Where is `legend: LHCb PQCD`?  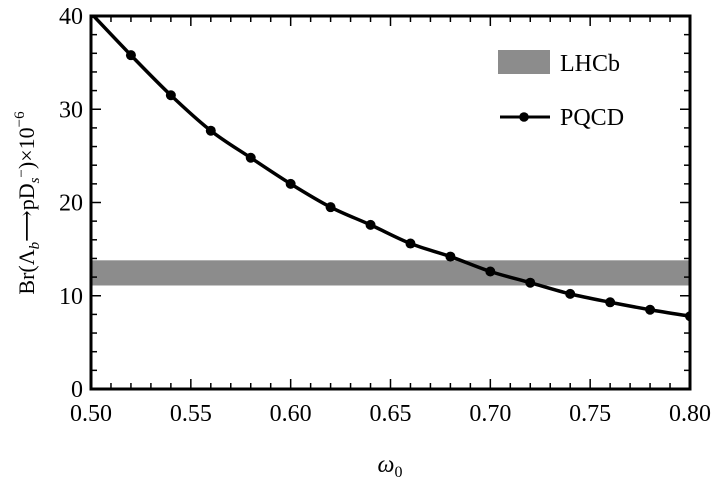
legend: LHCb PQCD is located at coordinates (561, 90).